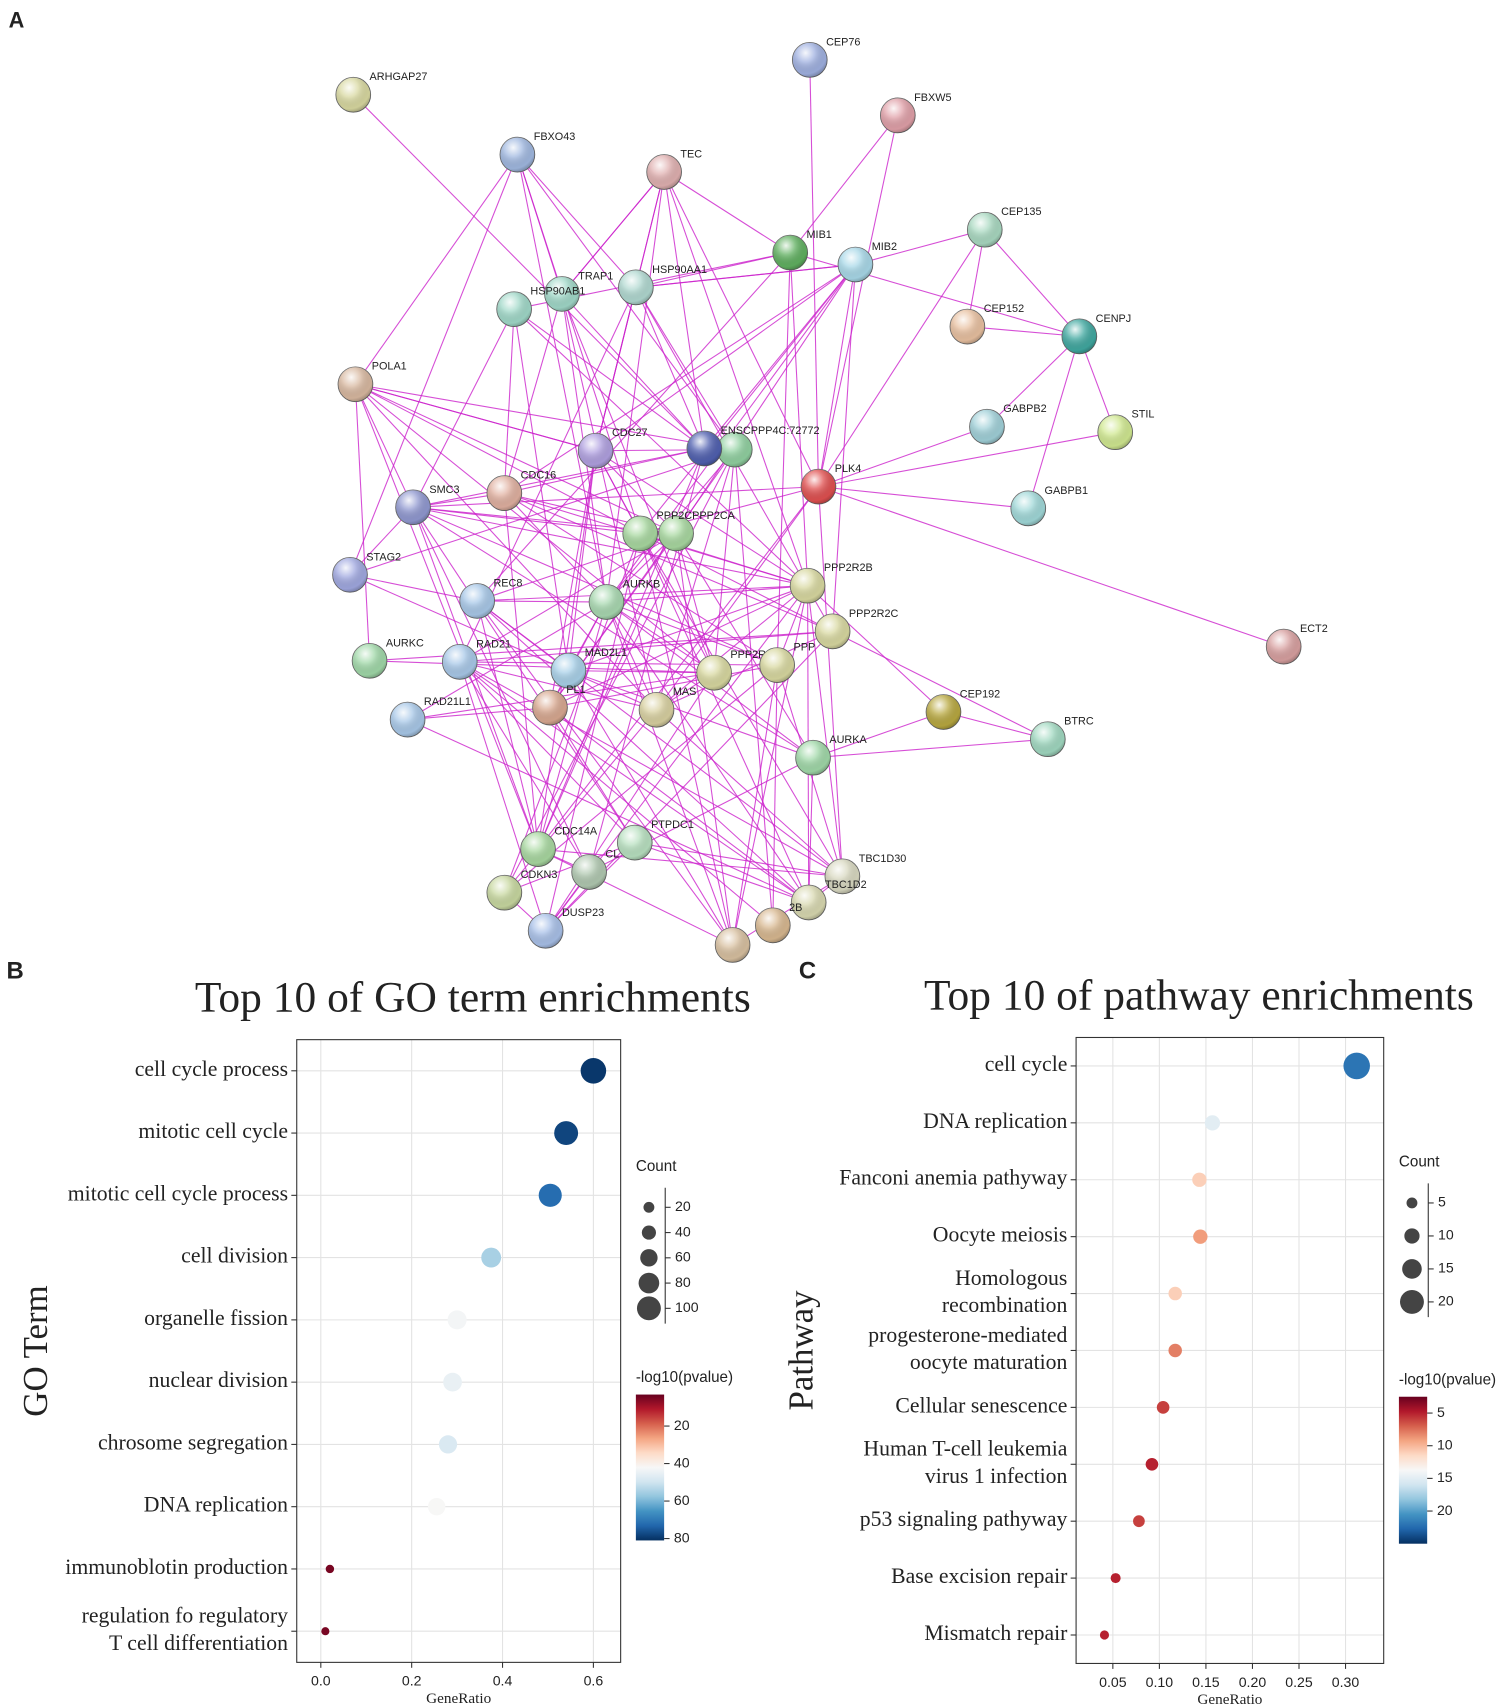 This screenshot has height=1707, width=1500. What do you see at coordinates (848, 469) in the screenshot?
I see `node-label: PLK4` at bounding box center [848, 469].